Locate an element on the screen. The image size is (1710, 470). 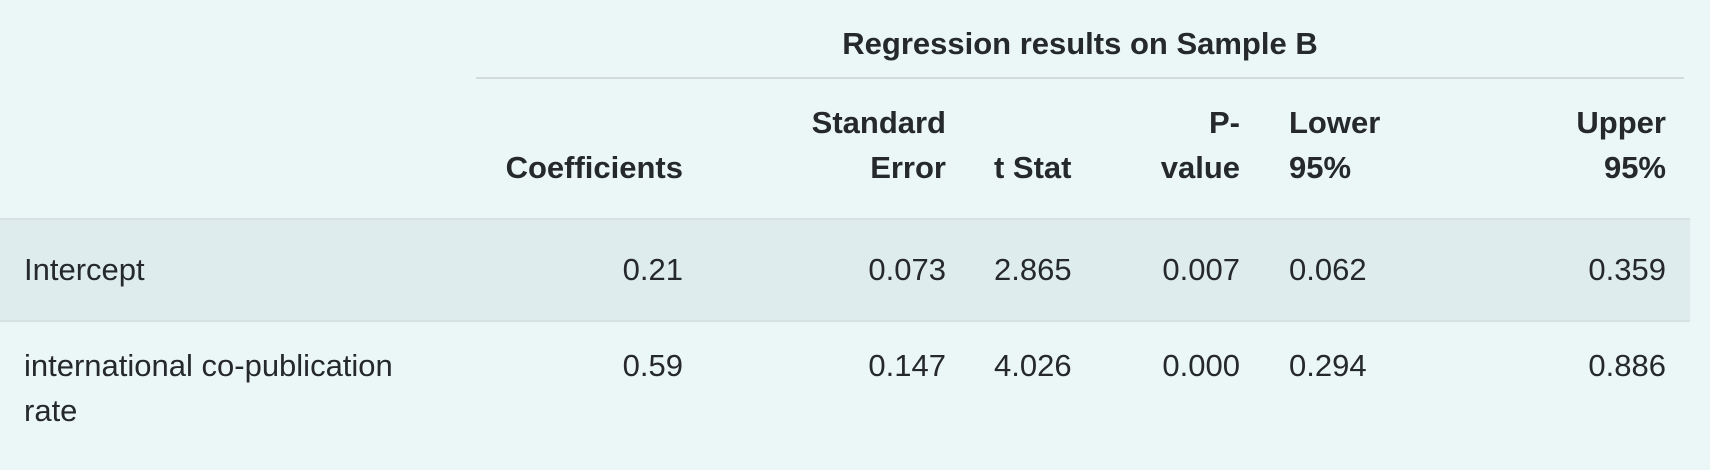
cell-t-stat: 2.865 is located at coordinates (1033, 269).